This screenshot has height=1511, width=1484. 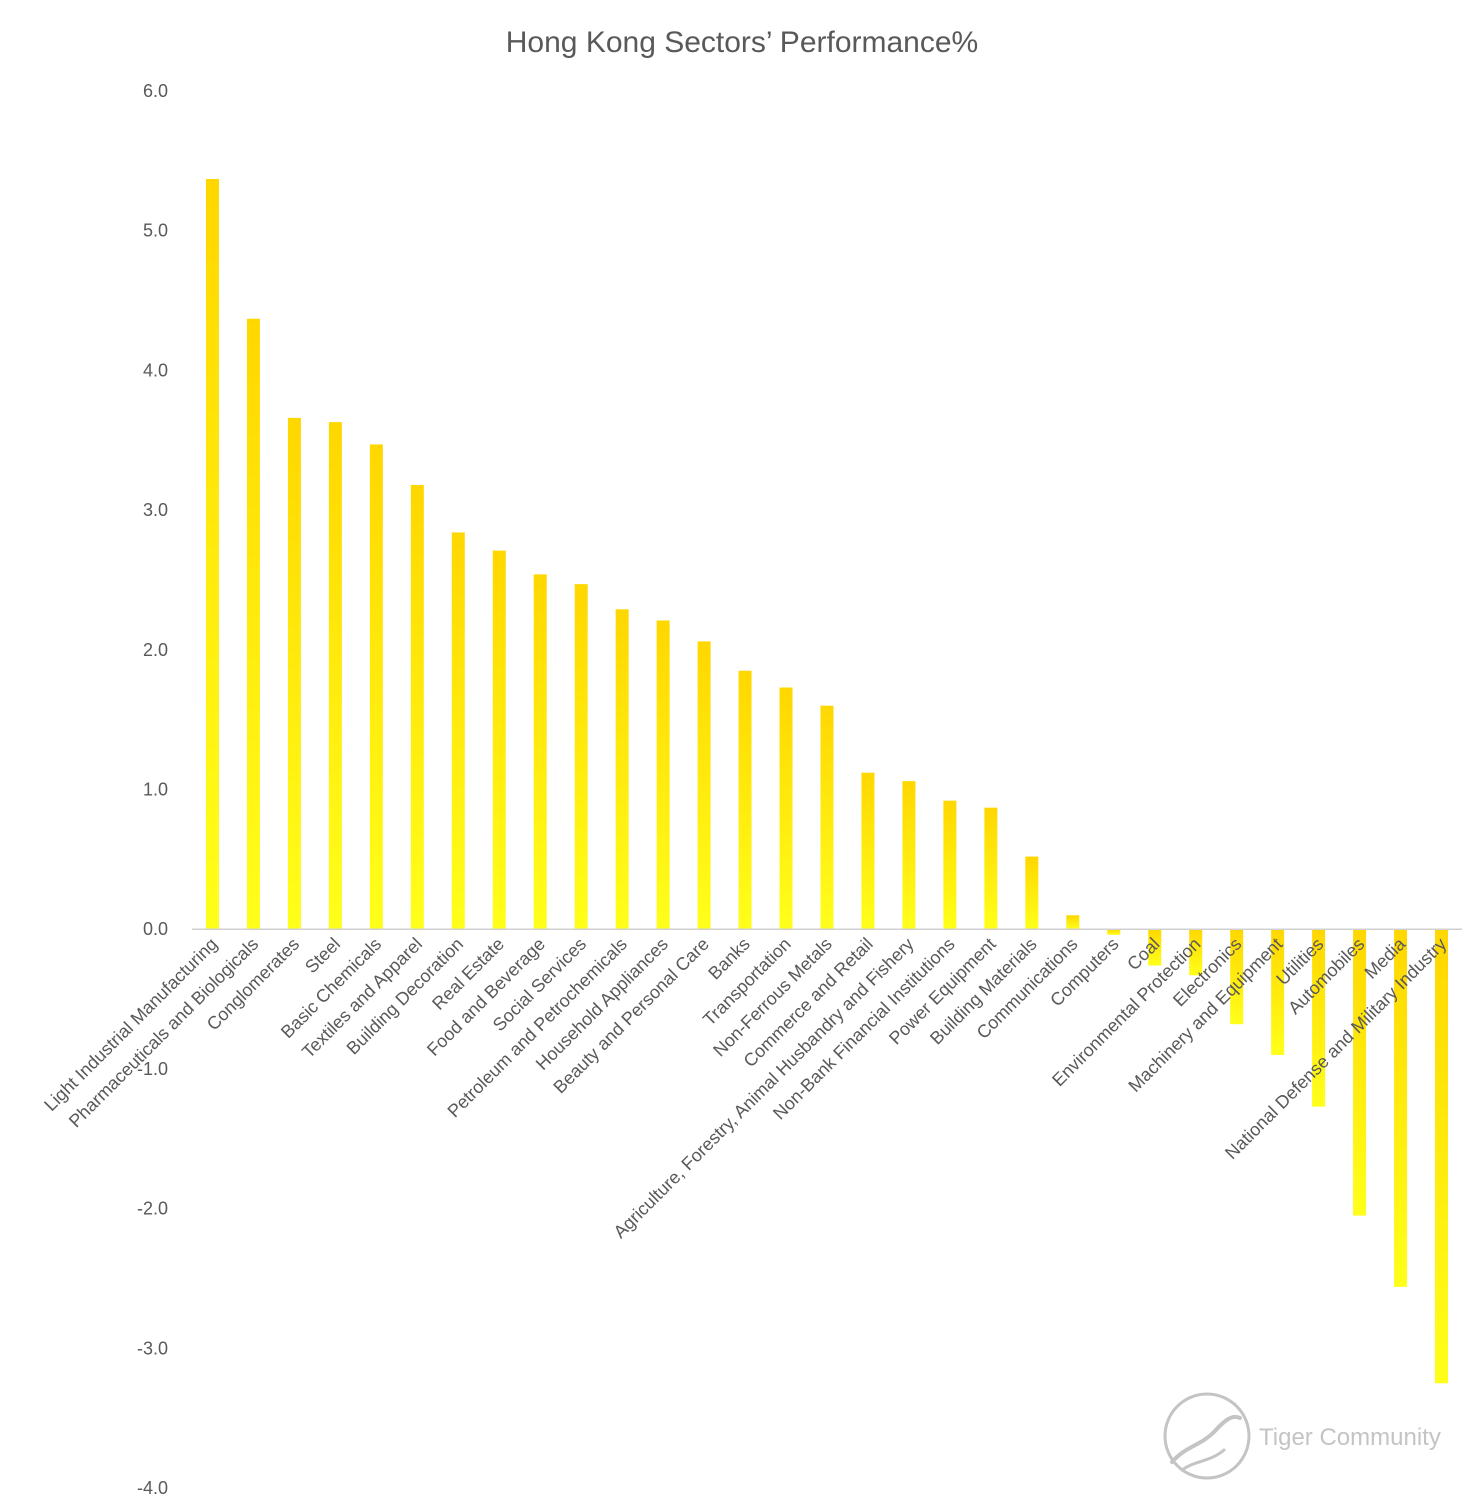 What do you see at coordinates (152, 1209) in the screenshot?
I see `y-tick-label: -2.0` at bounding box center [152, 1209].